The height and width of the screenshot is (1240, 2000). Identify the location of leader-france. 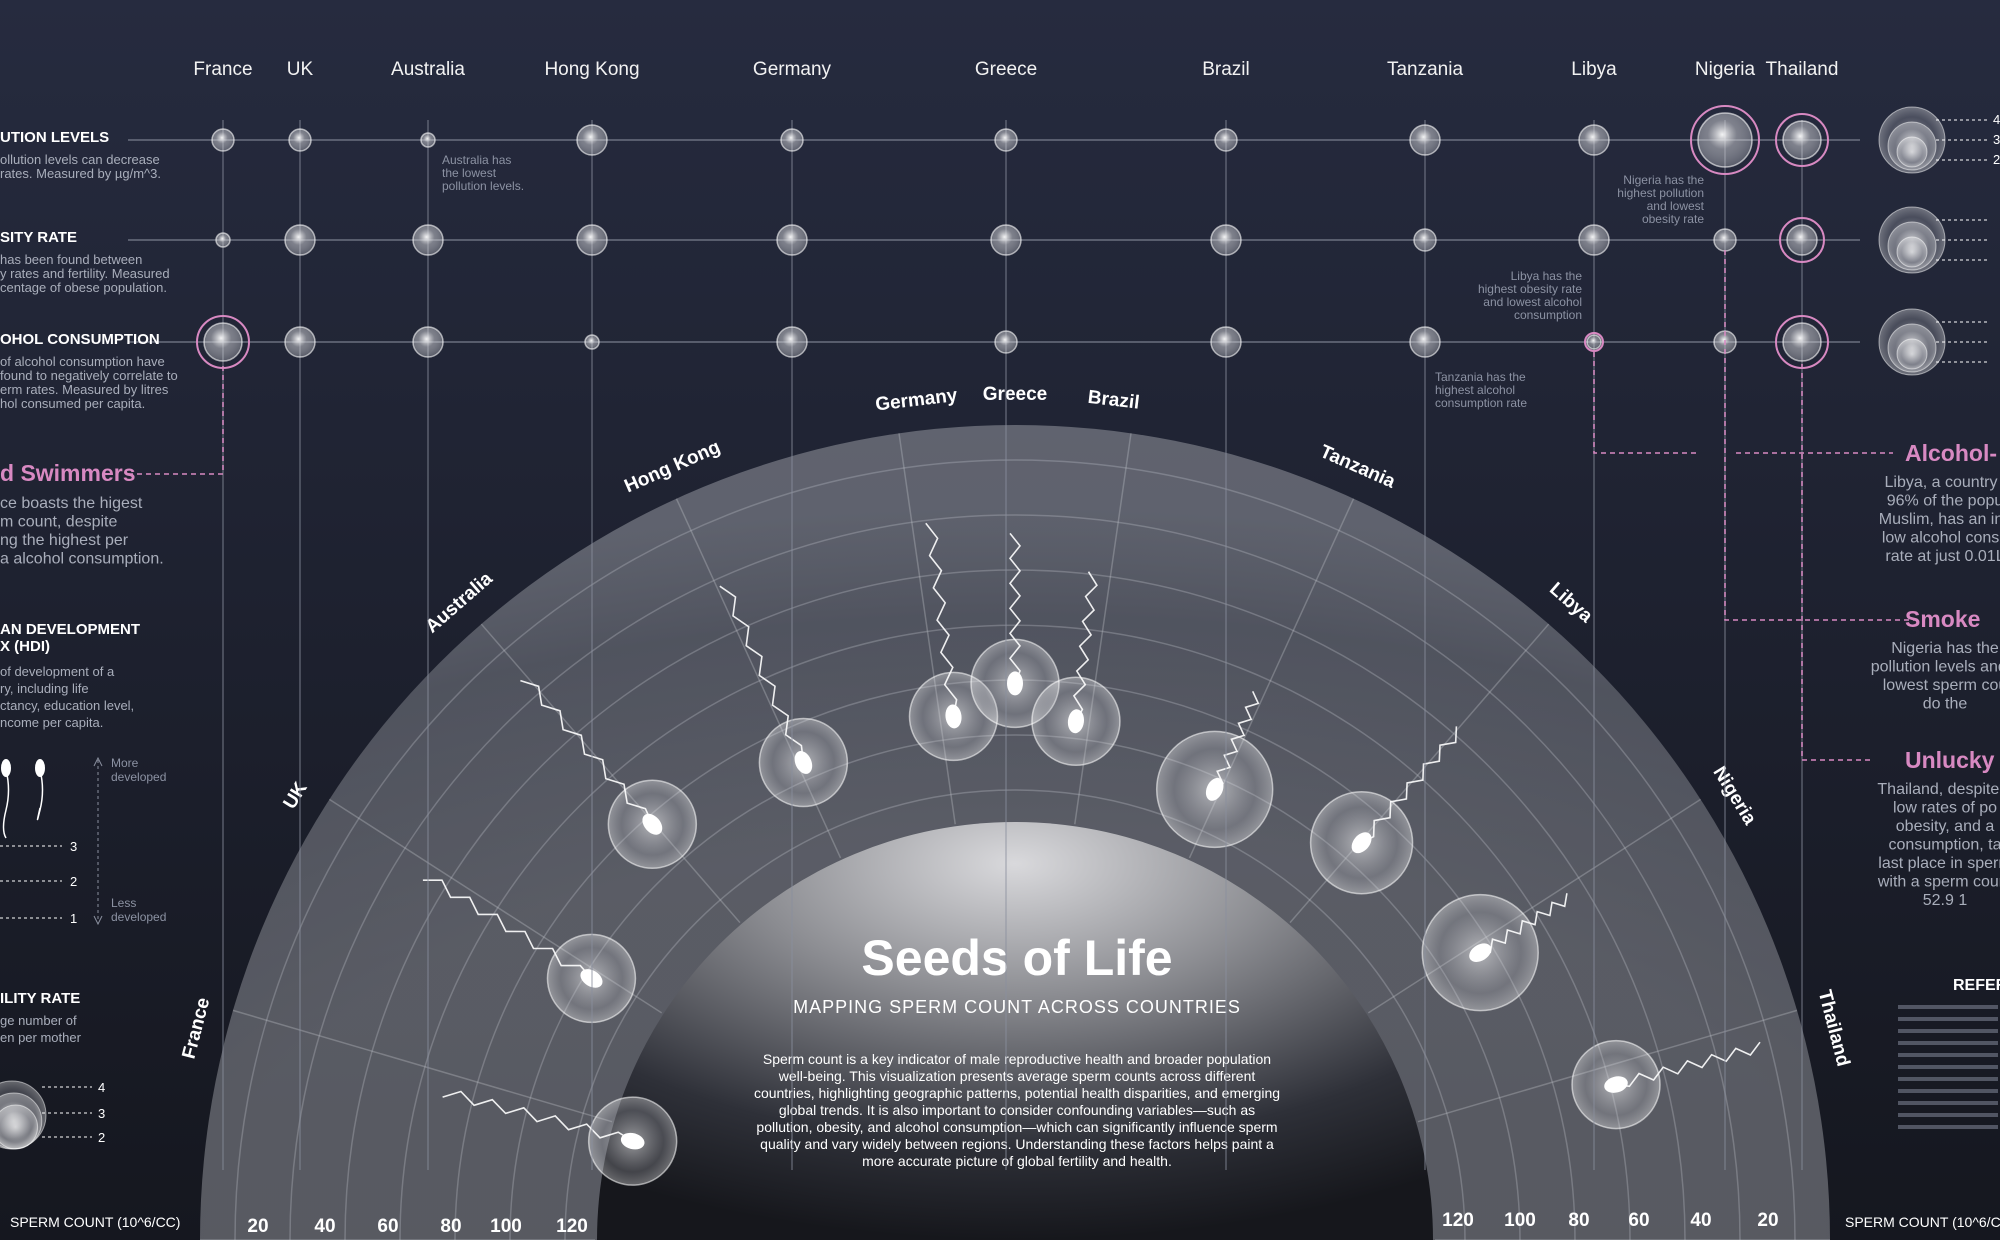
(176, 420).